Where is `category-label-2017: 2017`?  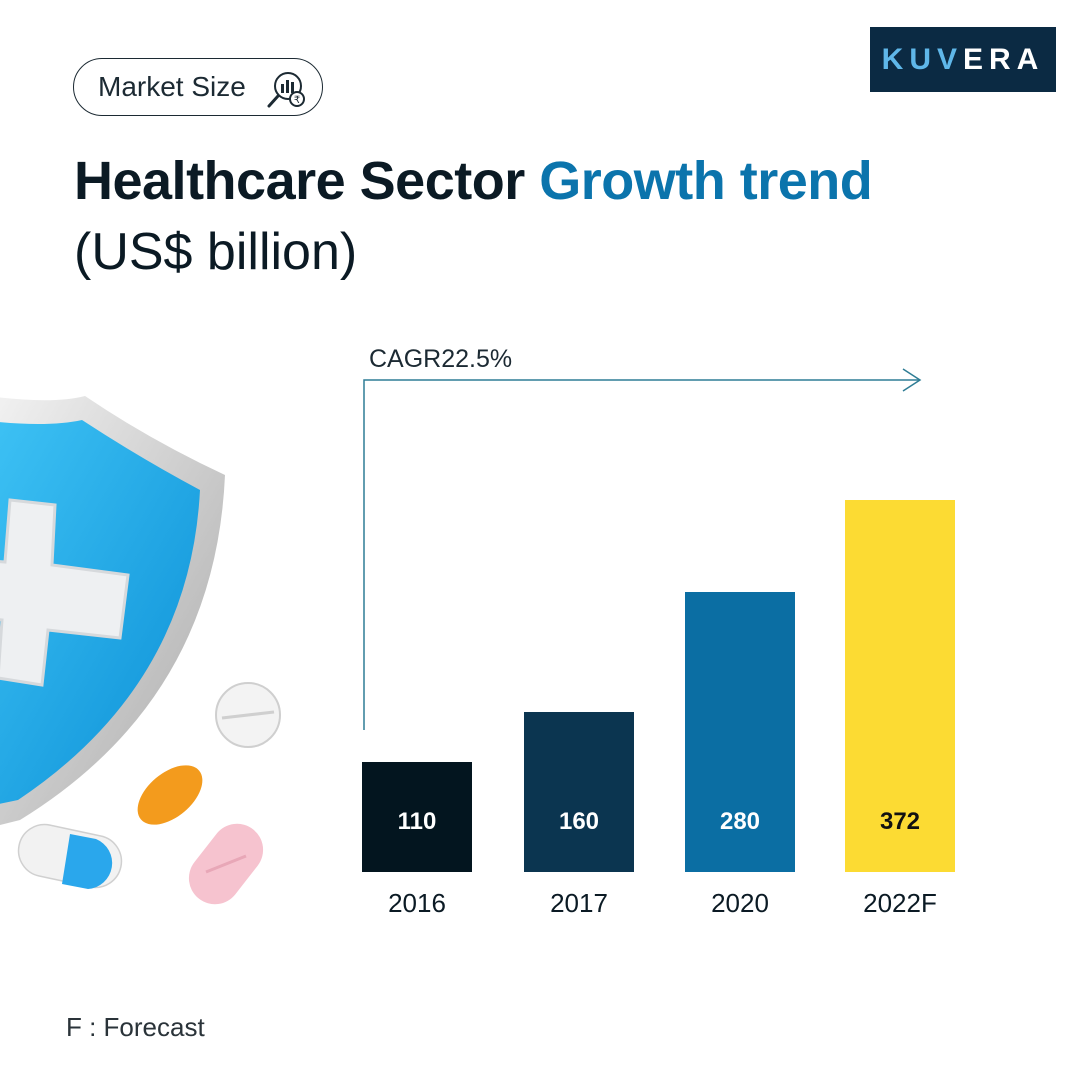 category-label-2017: 2017 is located at coordinates (579, 903).